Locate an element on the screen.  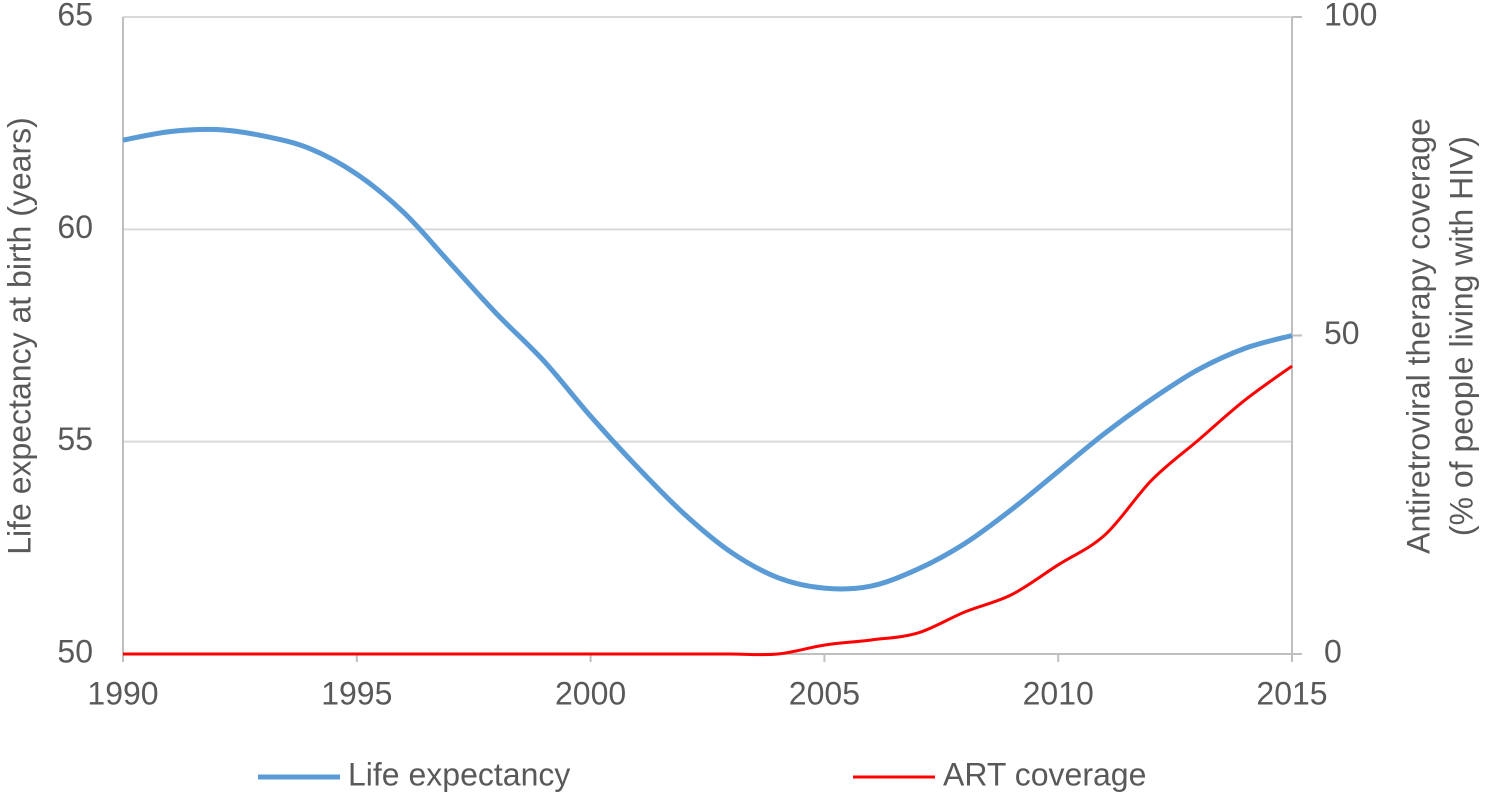
y-tick-label: 65 is located at coordinates (75, 16).